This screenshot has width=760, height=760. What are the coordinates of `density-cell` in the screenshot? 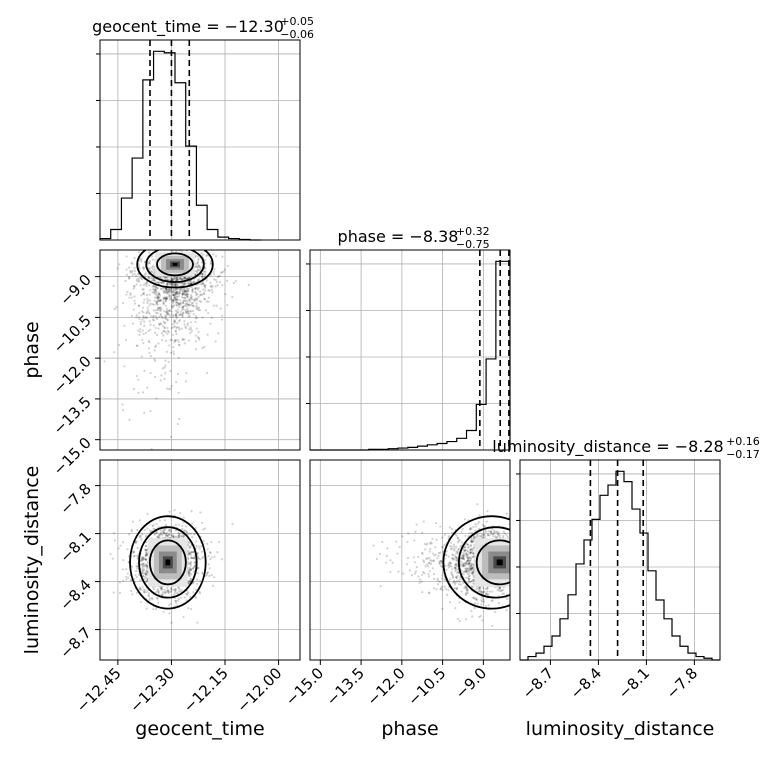 It's located at (168, 562).